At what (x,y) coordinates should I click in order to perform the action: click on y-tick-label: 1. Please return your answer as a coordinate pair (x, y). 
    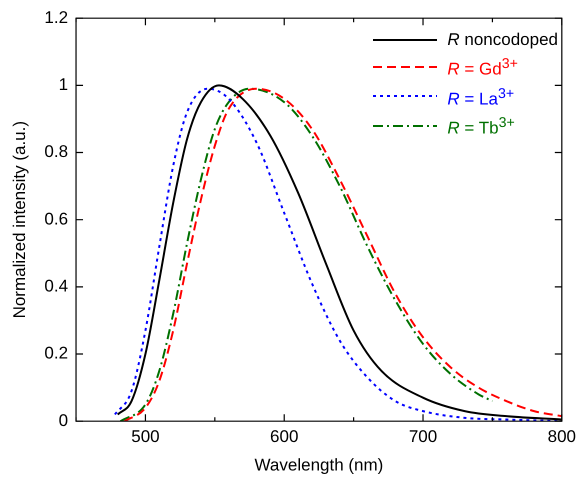
    Looking at the image, I should click on (63, 84).